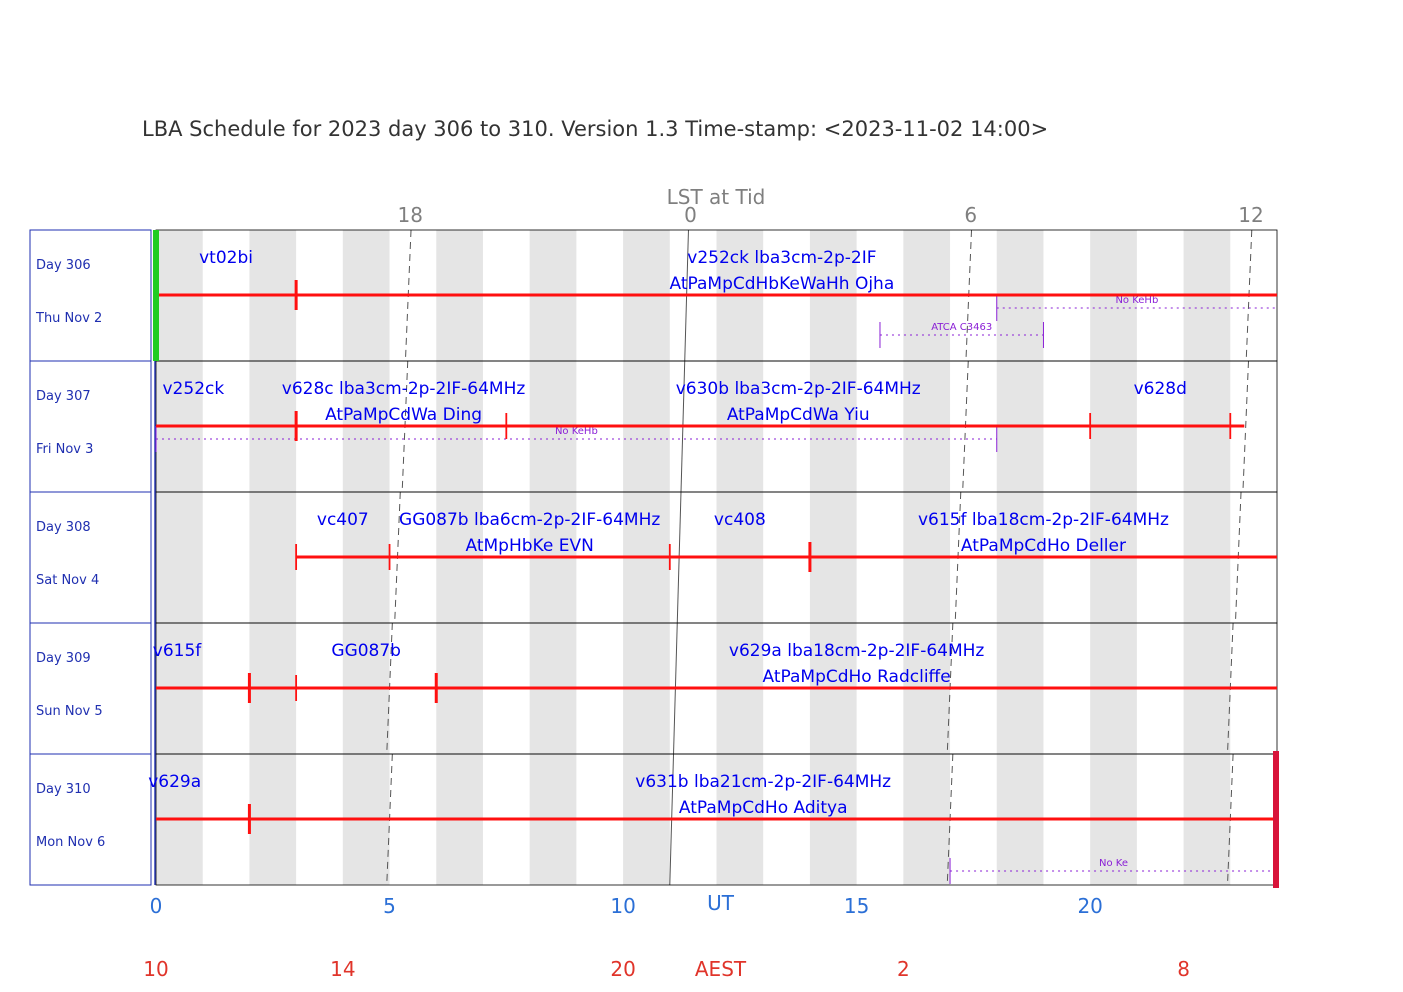  What do you see at coordinates (155, 969) in the screenshot?
I see `aest-tick-label: 10` at bounding box center [155, 969].